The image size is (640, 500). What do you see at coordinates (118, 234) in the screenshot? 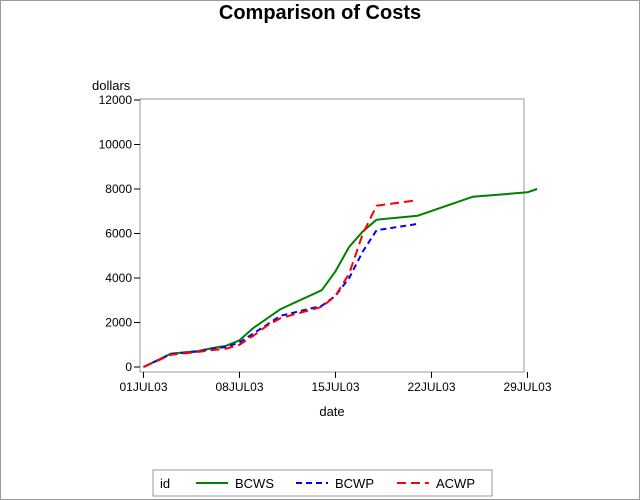
I see `y-tick-label: 6000` at bounding box center [118, 234].